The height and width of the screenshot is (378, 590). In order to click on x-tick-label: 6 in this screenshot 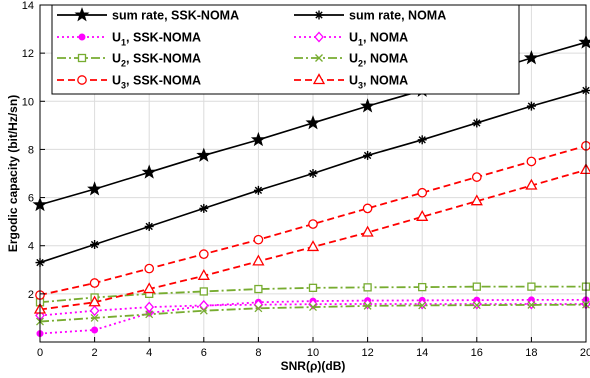, I will do `click(204, 353)`.